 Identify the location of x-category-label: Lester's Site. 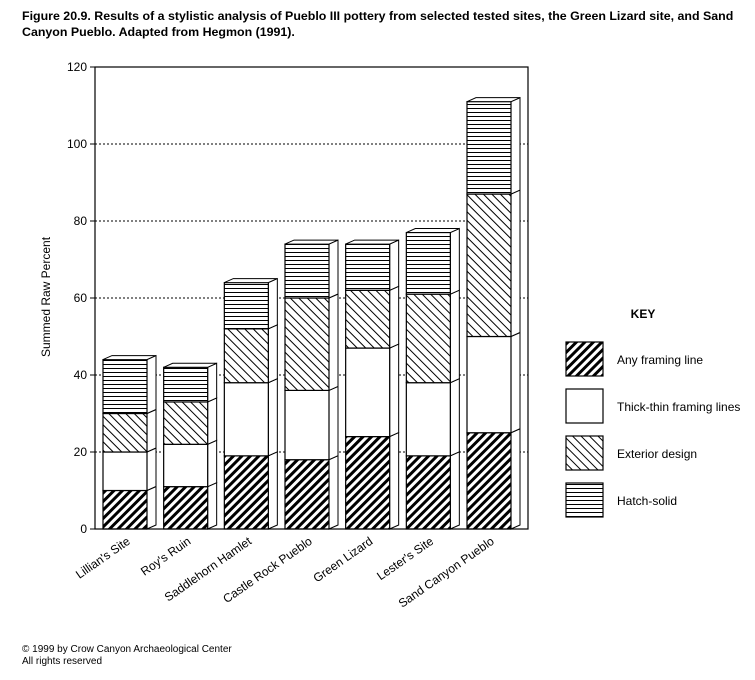
(405, 558).